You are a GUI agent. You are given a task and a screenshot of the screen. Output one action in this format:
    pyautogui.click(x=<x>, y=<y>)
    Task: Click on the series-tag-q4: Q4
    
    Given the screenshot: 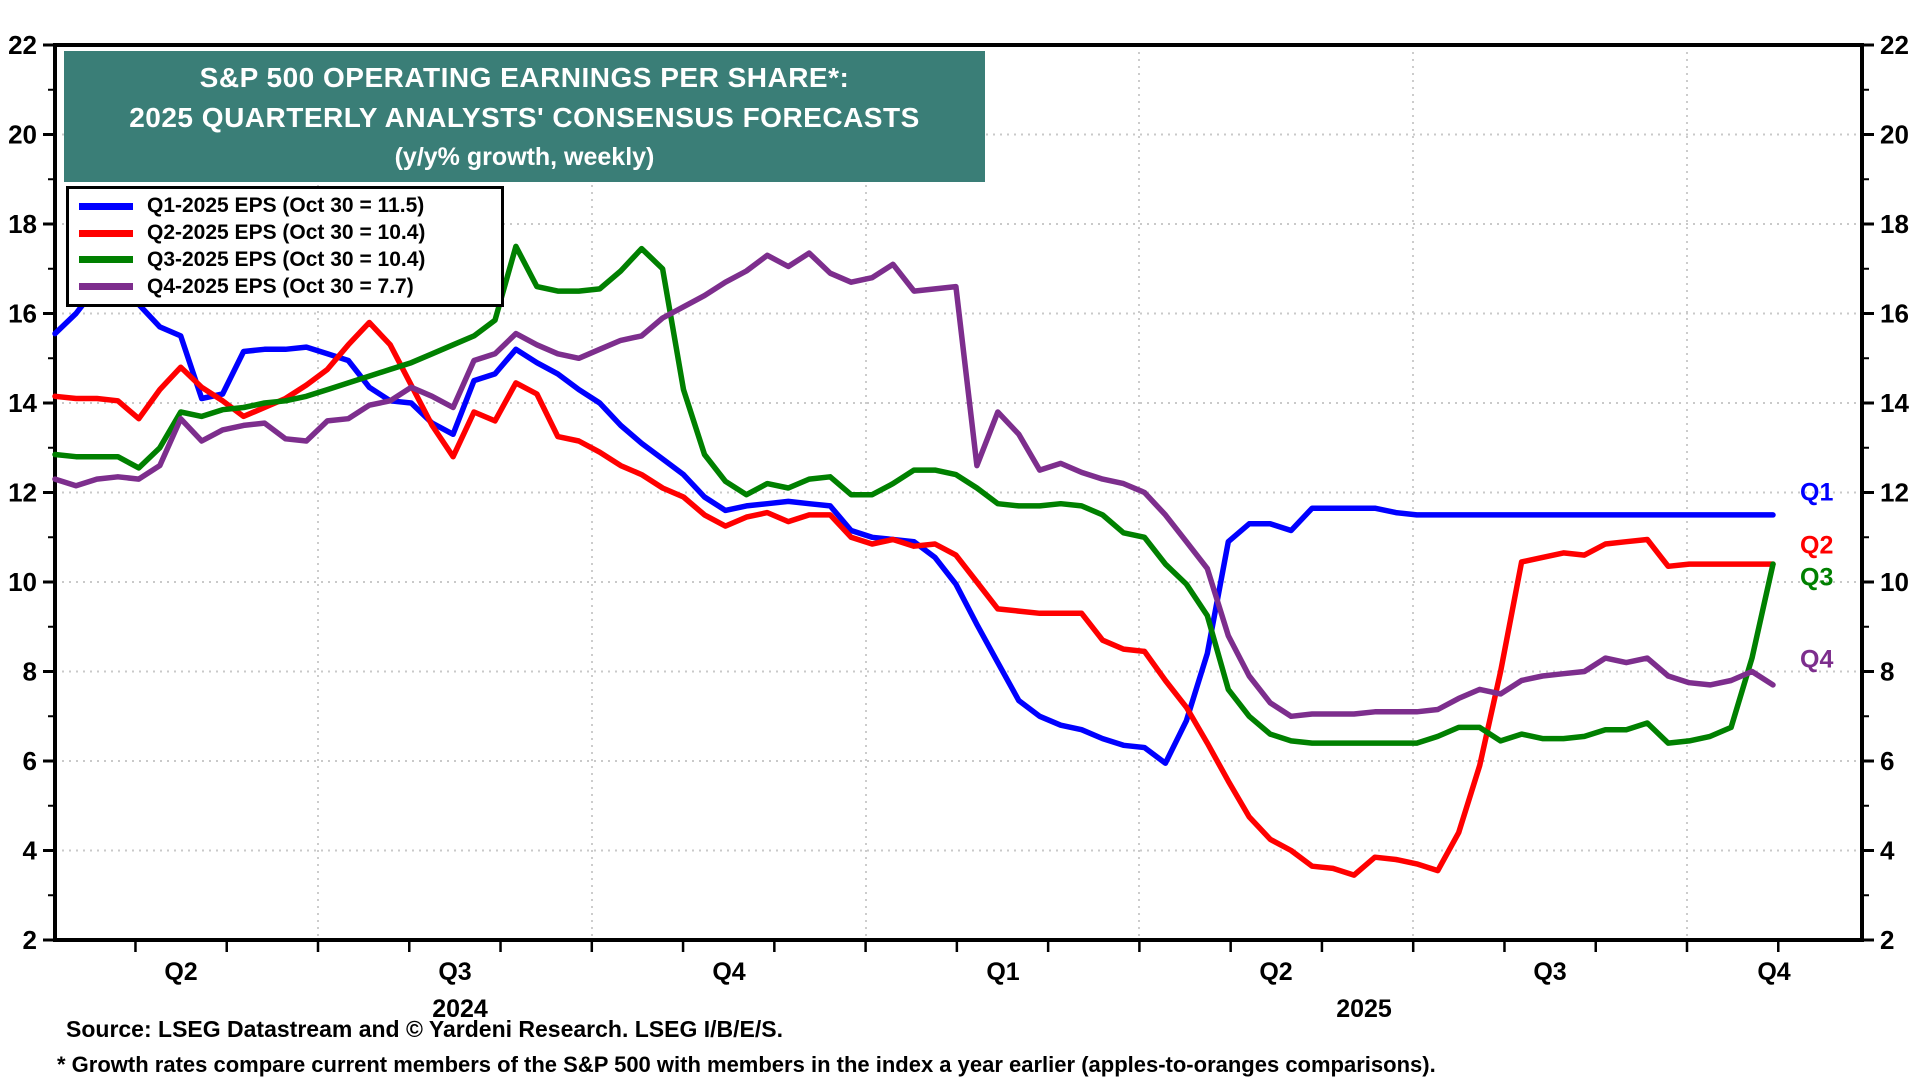 What is the action you would take?
    pyautogui.click(x=1817, y=659)
    